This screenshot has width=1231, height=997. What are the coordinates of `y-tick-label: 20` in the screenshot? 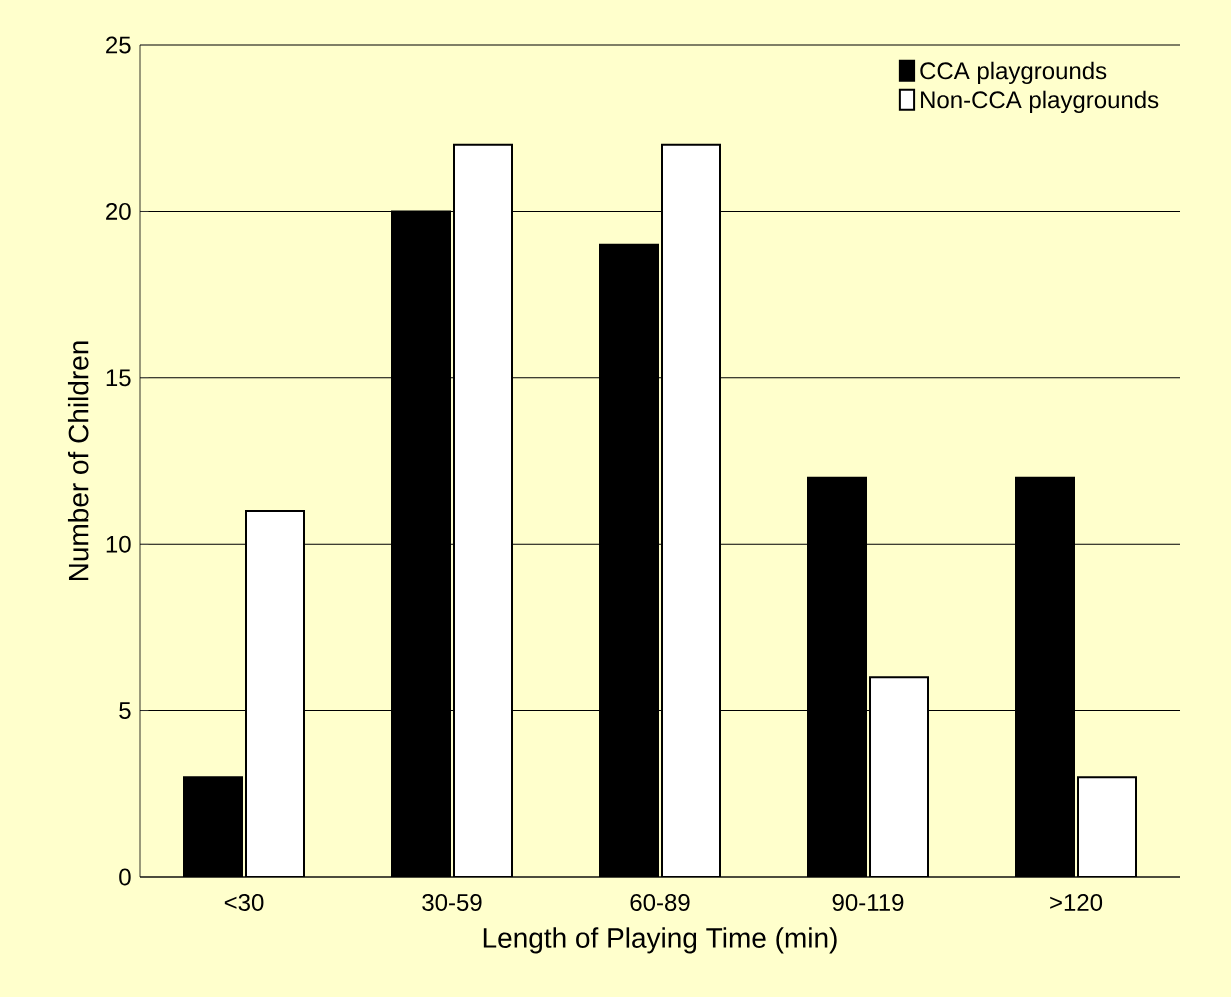 It's located at (118, 211).